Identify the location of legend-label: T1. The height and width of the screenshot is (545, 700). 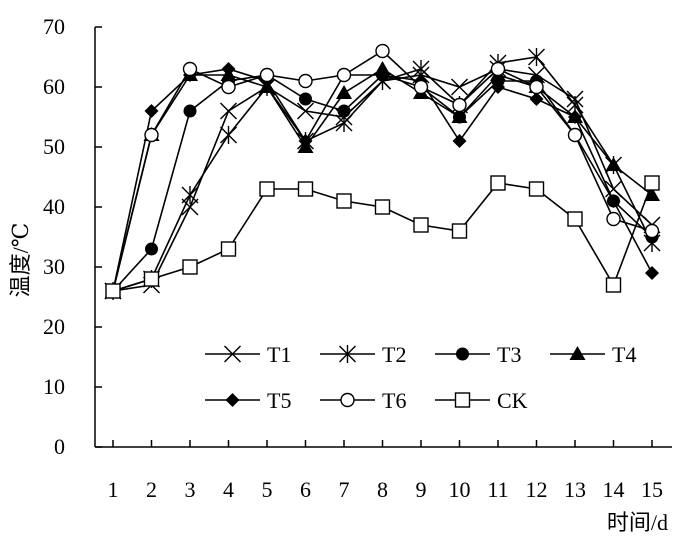
(279, 354).